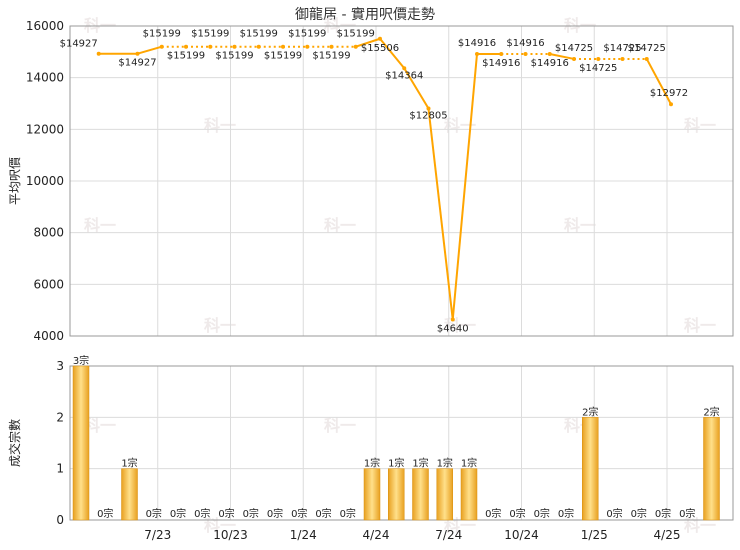 This screenshot has width=740, height=550. What do you see at coordinates (594, 535) in the screenshot?
I see `x-tick-label: 1/25` at bounding box center [594, 535].